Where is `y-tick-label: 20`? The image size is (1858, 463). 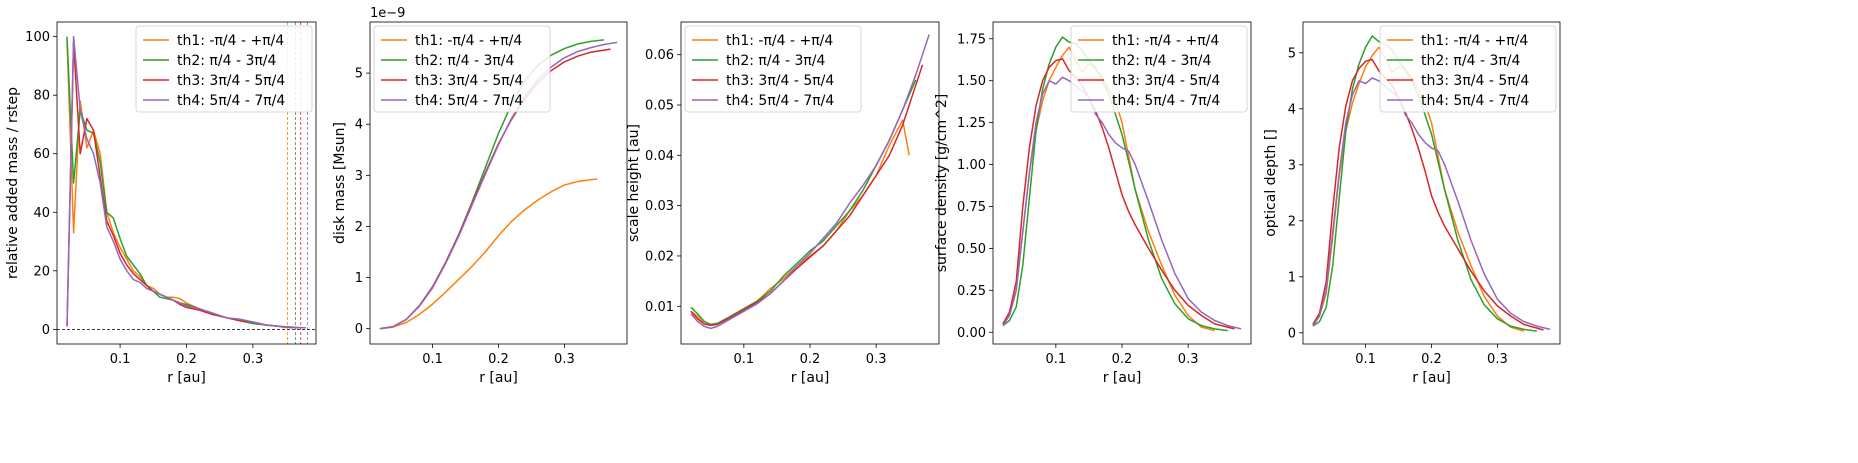
y-tick-label: 20 is located at coordinates (41, 271).